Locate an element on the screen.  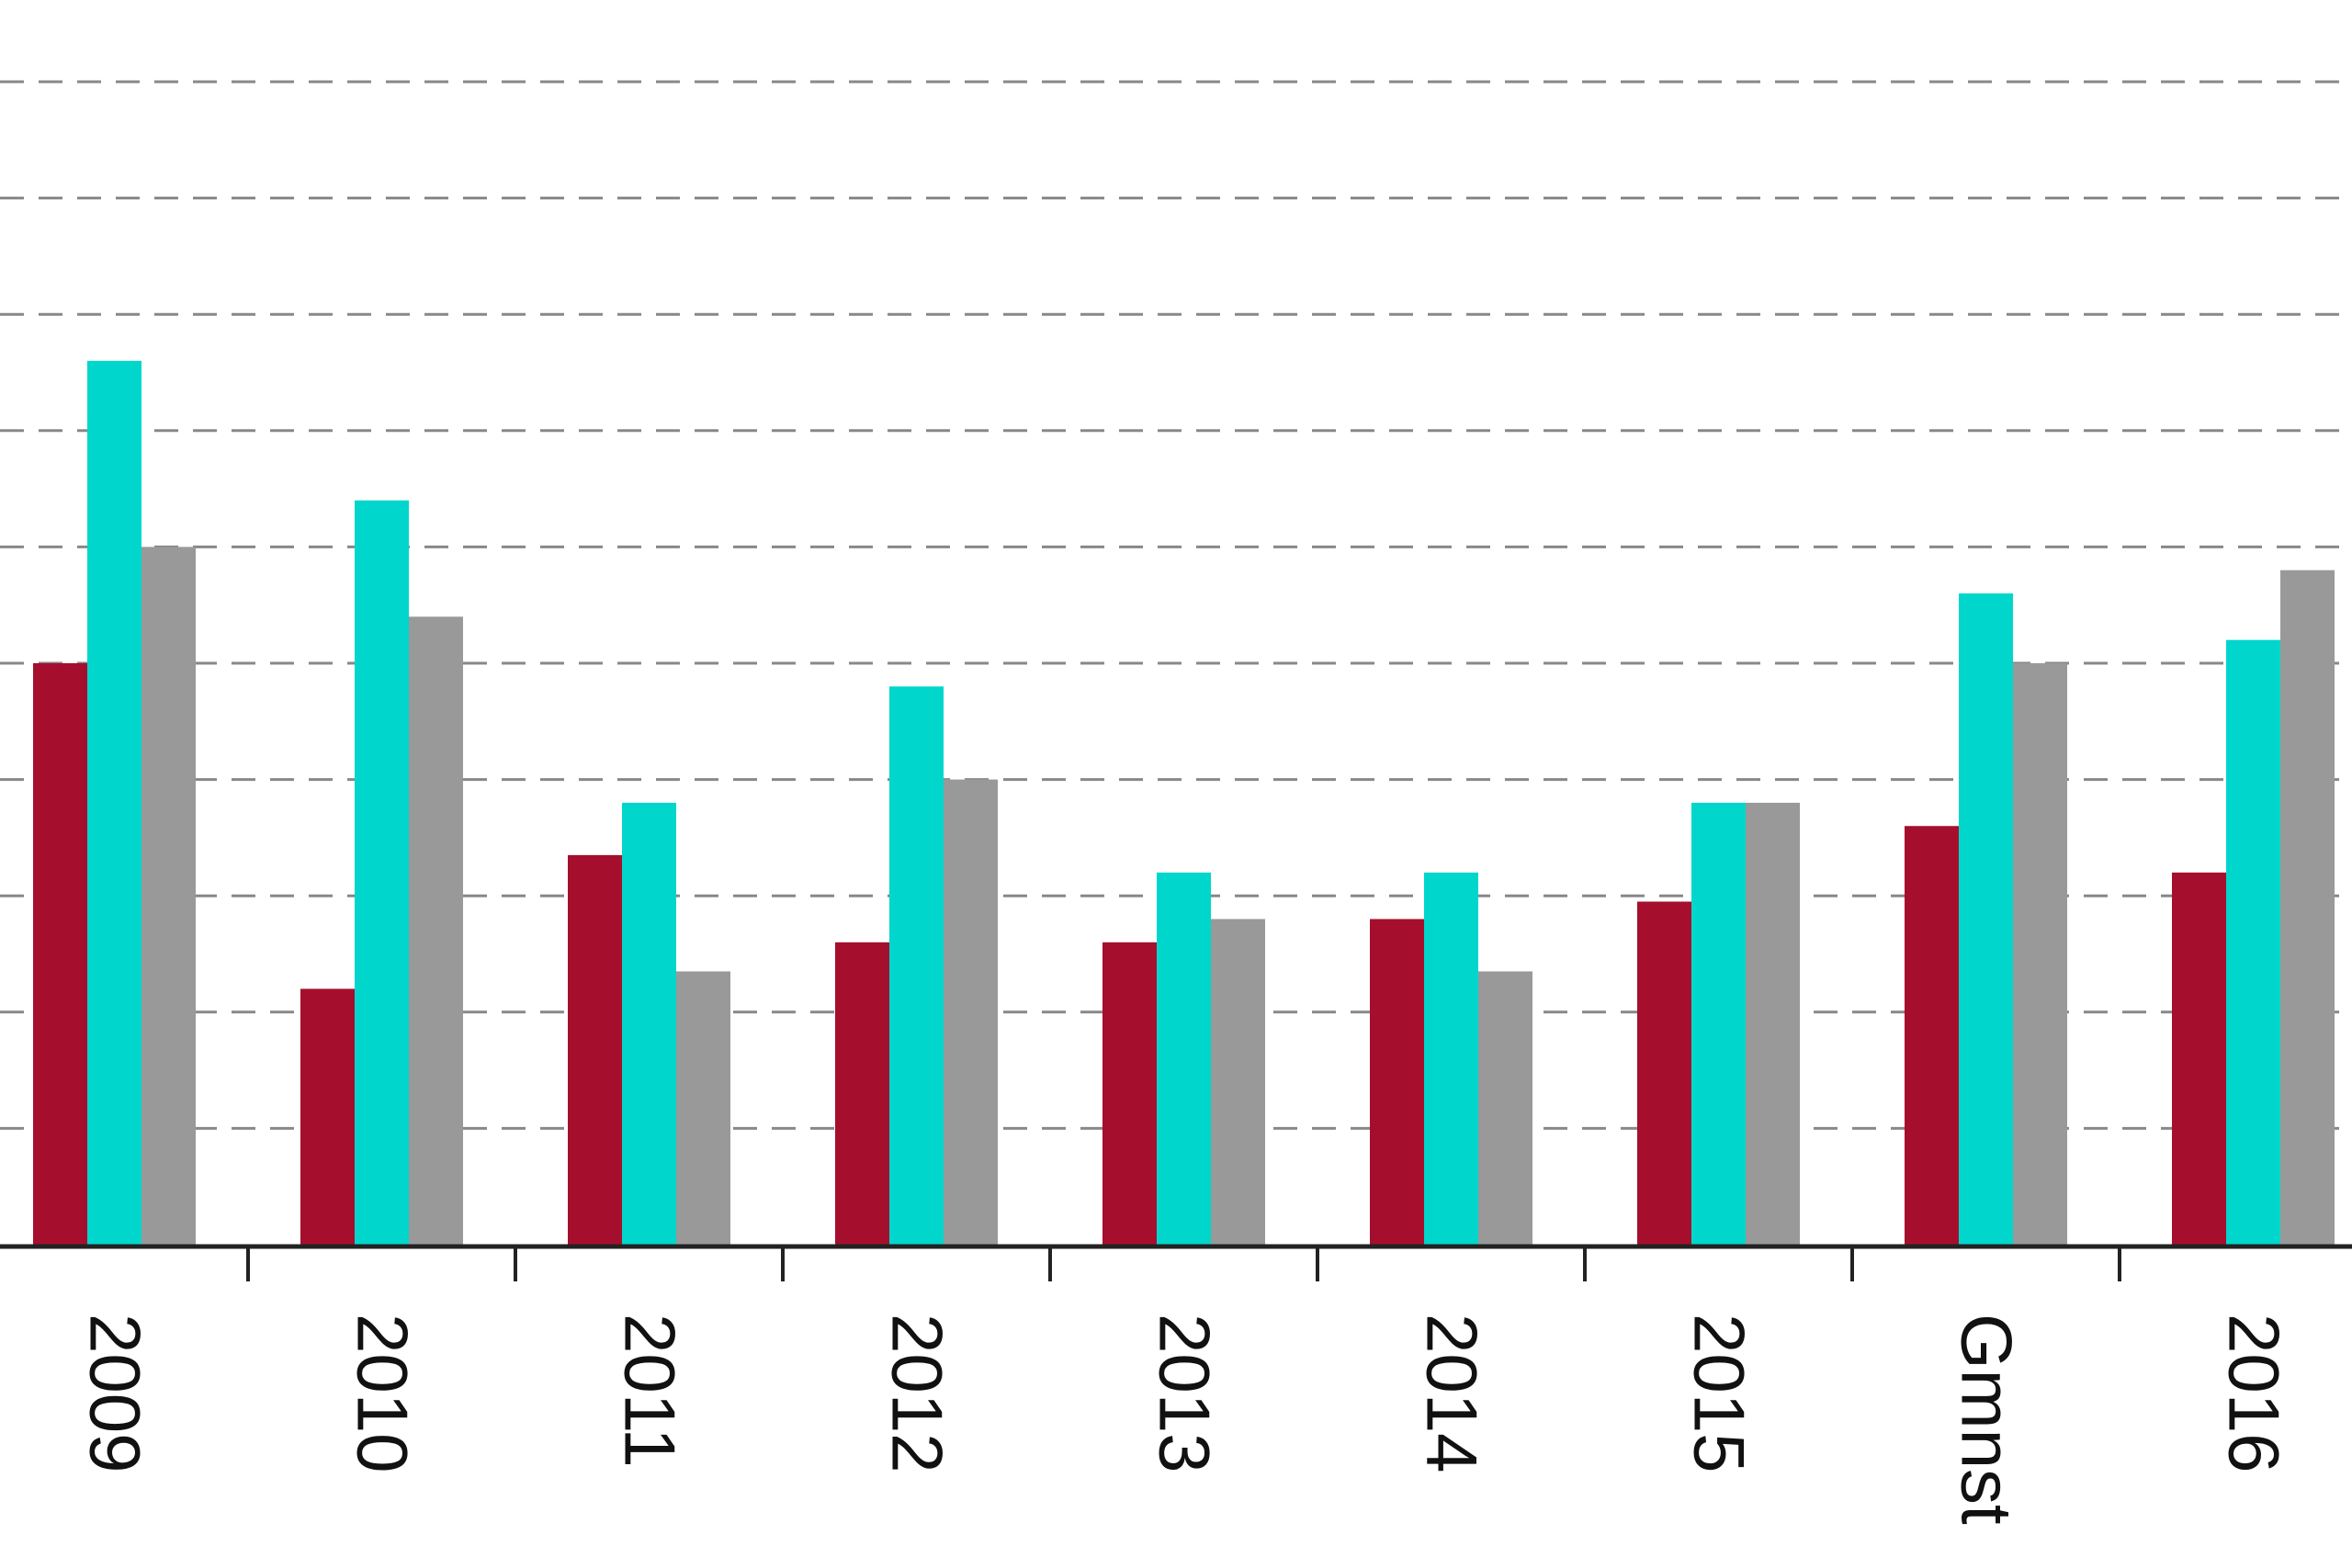
bar-series-3-2012 is located at coordinates (971, 1012).